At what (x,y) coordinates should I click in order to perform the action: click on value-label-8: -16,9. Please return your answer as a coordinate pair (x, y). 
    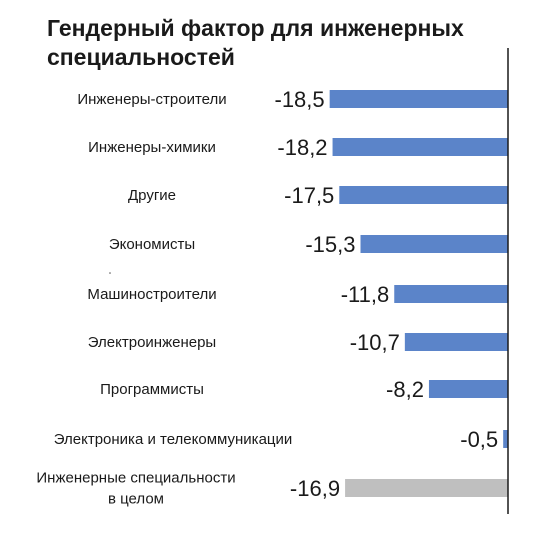
    Looking at the image, I should click on (315, 488).